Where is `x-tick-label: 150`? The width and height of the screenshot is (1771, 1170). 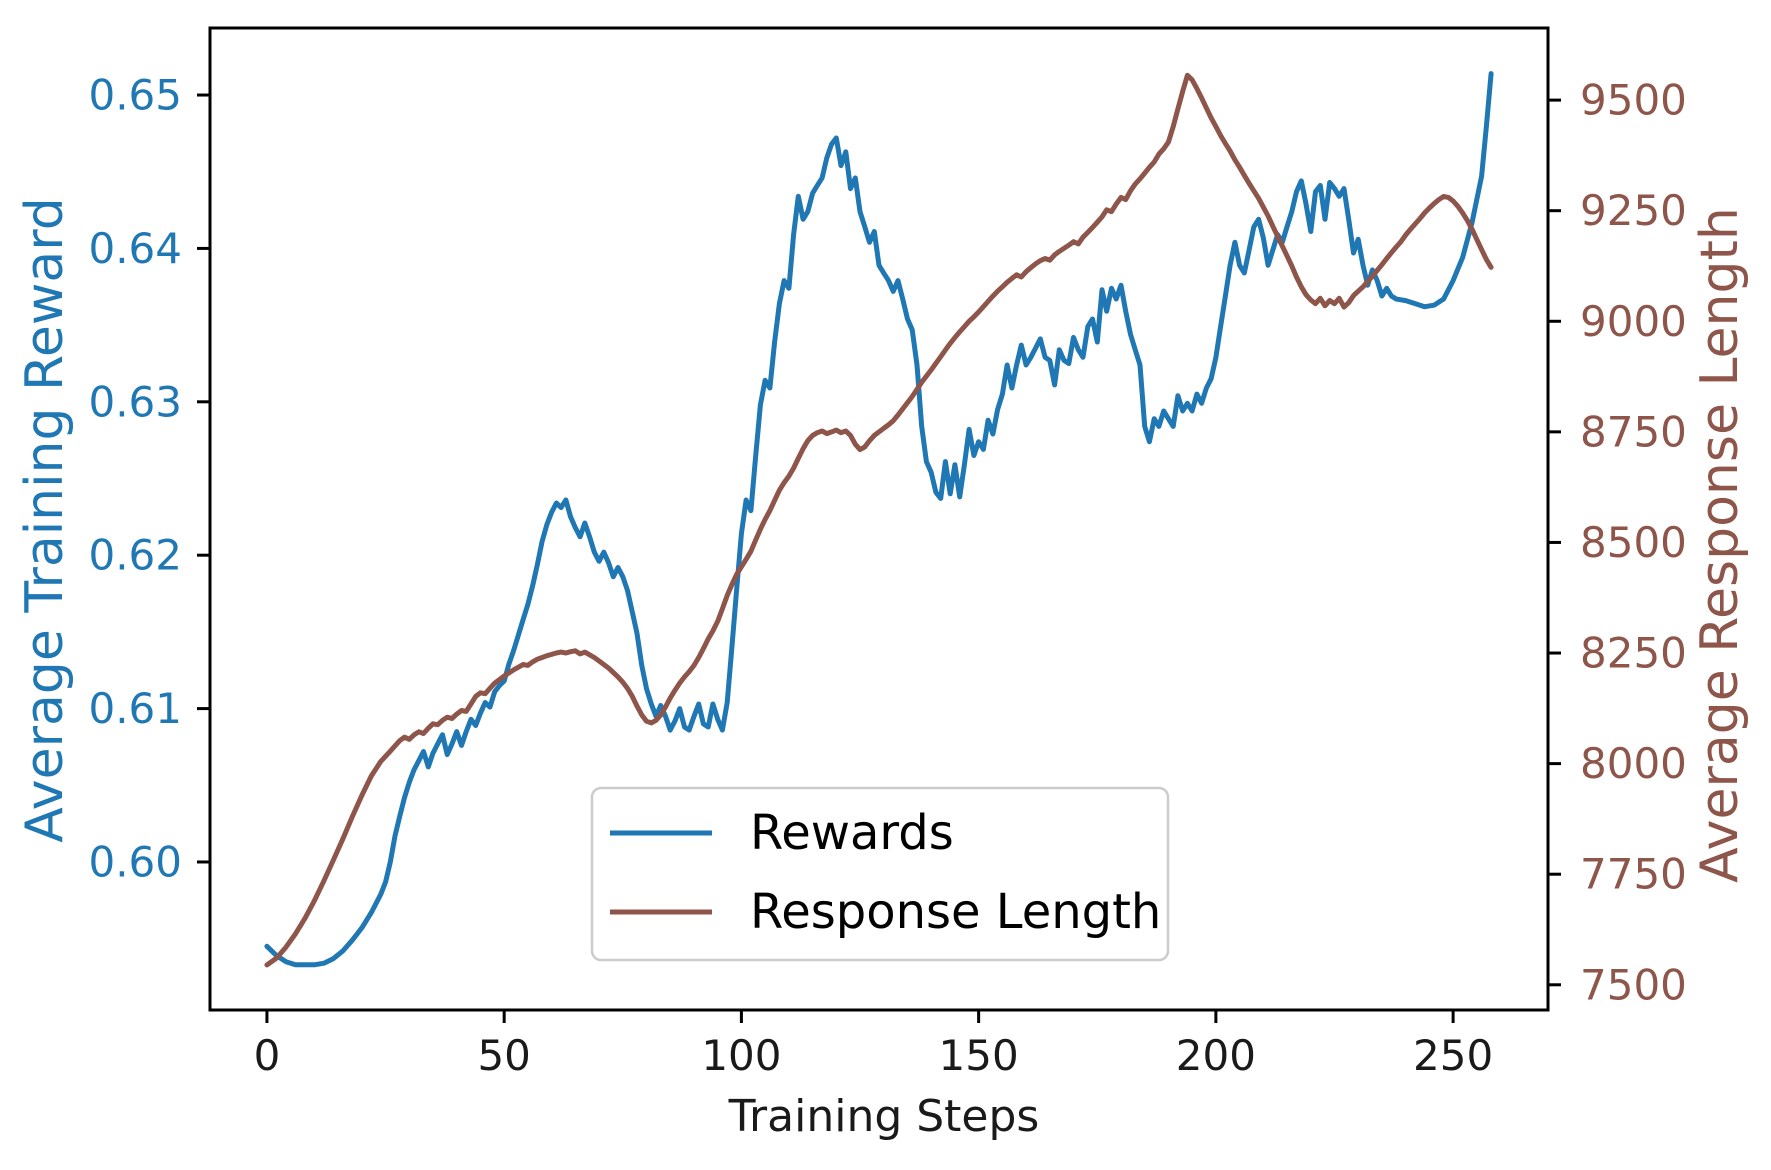 x-tick-label: 150 is located at coordinates (979, 1055).